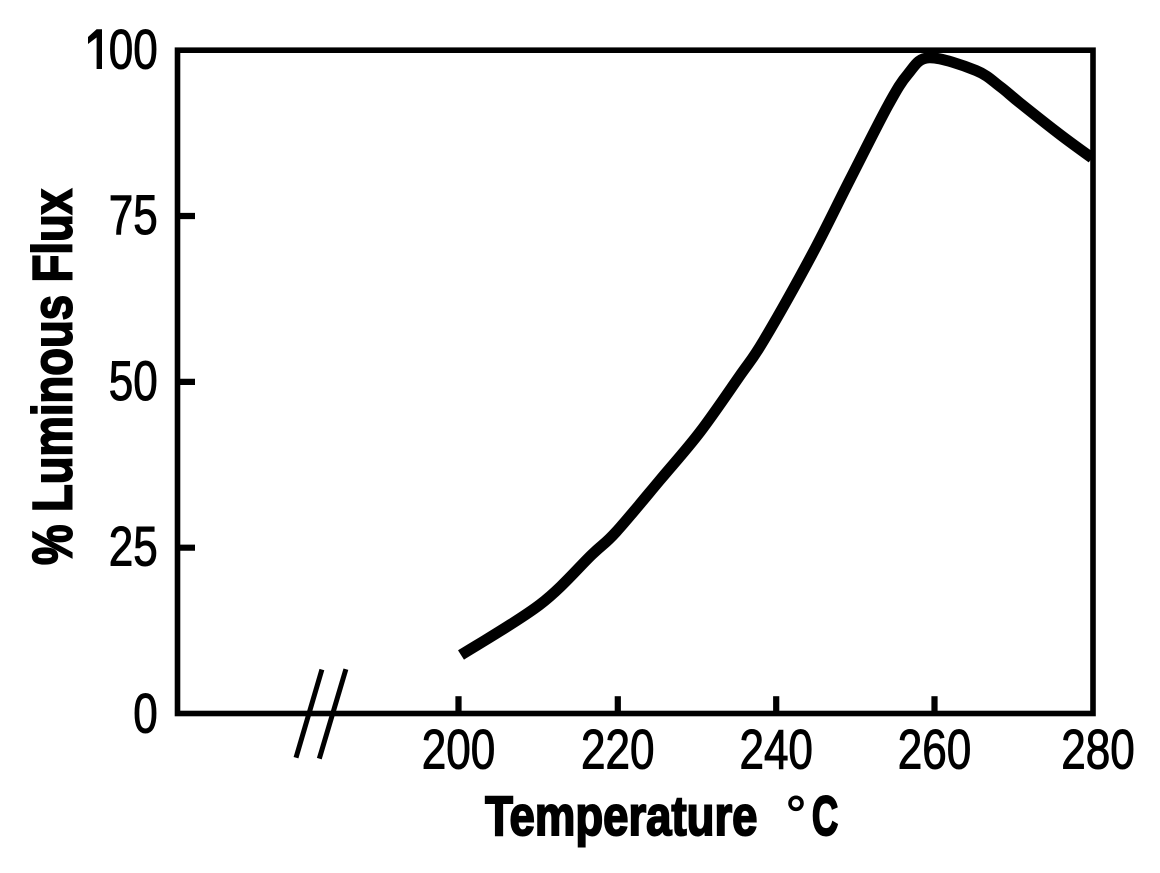 The width and height of the screenshot is (1160, 873). Describe the element at coordinates (618, 749) in the screenshot. I see `svg-text: 220` at that location.